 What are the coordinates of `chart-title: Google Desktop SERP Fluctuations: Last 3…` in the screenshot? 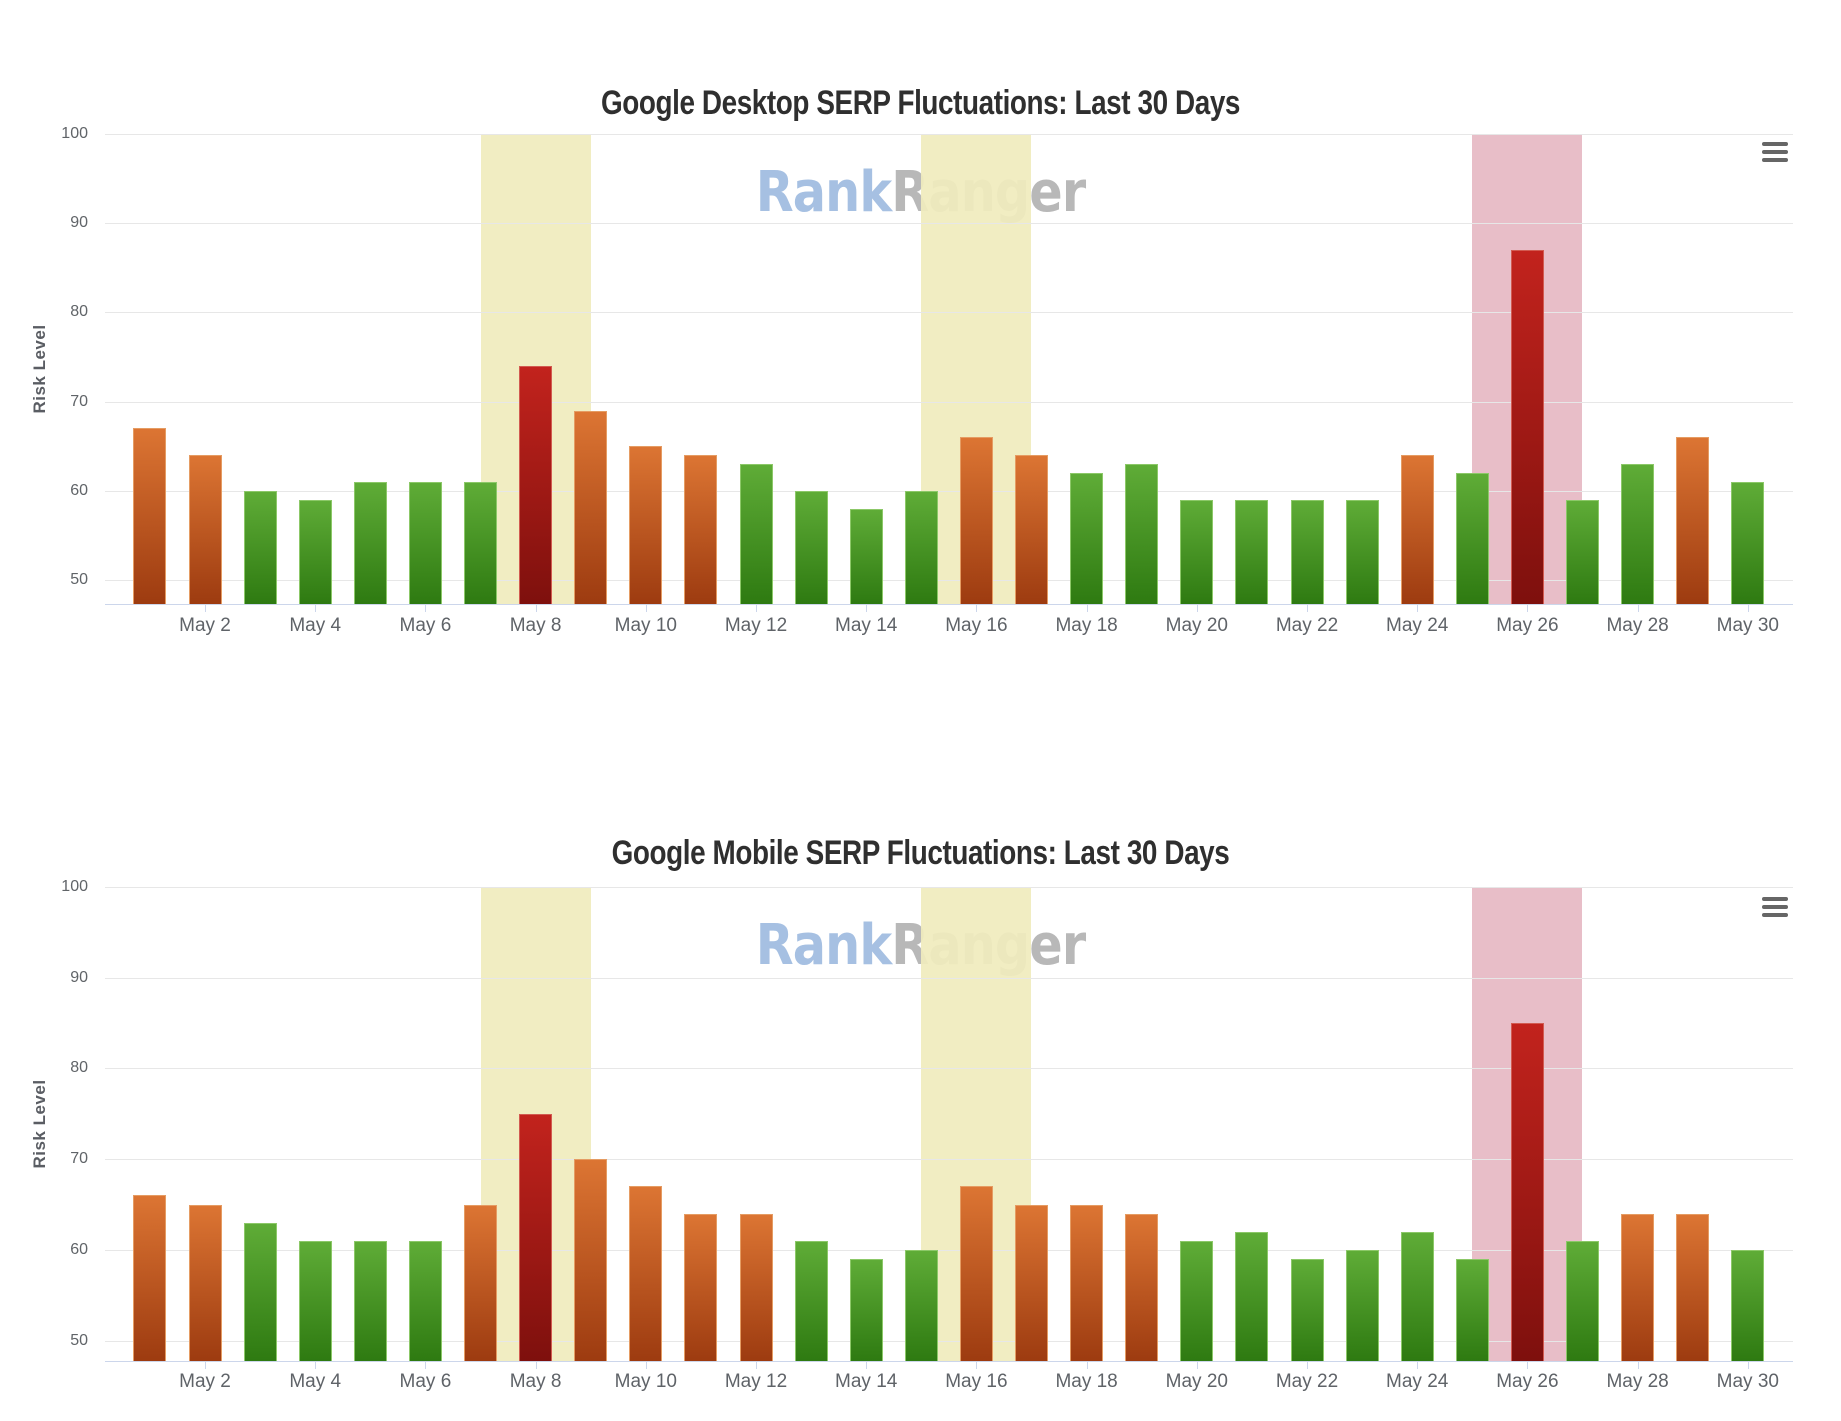 It's located at (920, 103).